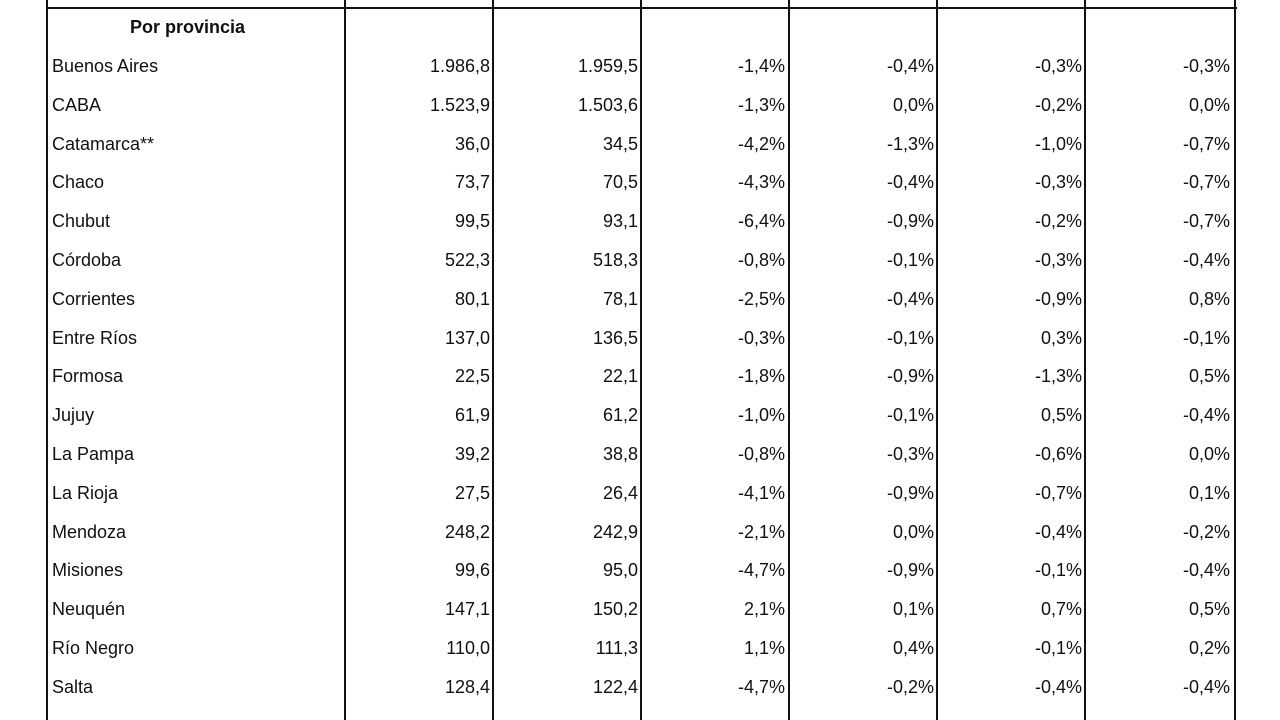  What do you see at coordinates (913, 648) in the screenshot?
I see `value-cell: 0,4%` at bounding box center [913, 648].